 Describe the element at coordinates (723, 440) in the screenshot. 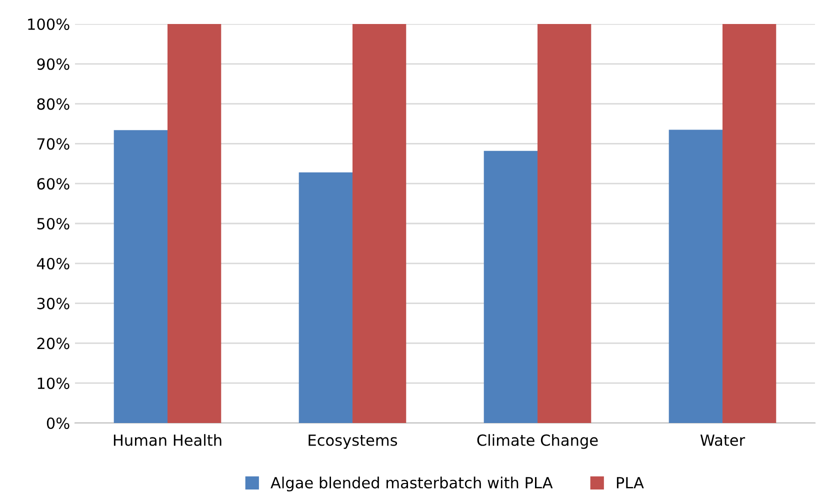

I see `x-tick-label: Water` at that location.